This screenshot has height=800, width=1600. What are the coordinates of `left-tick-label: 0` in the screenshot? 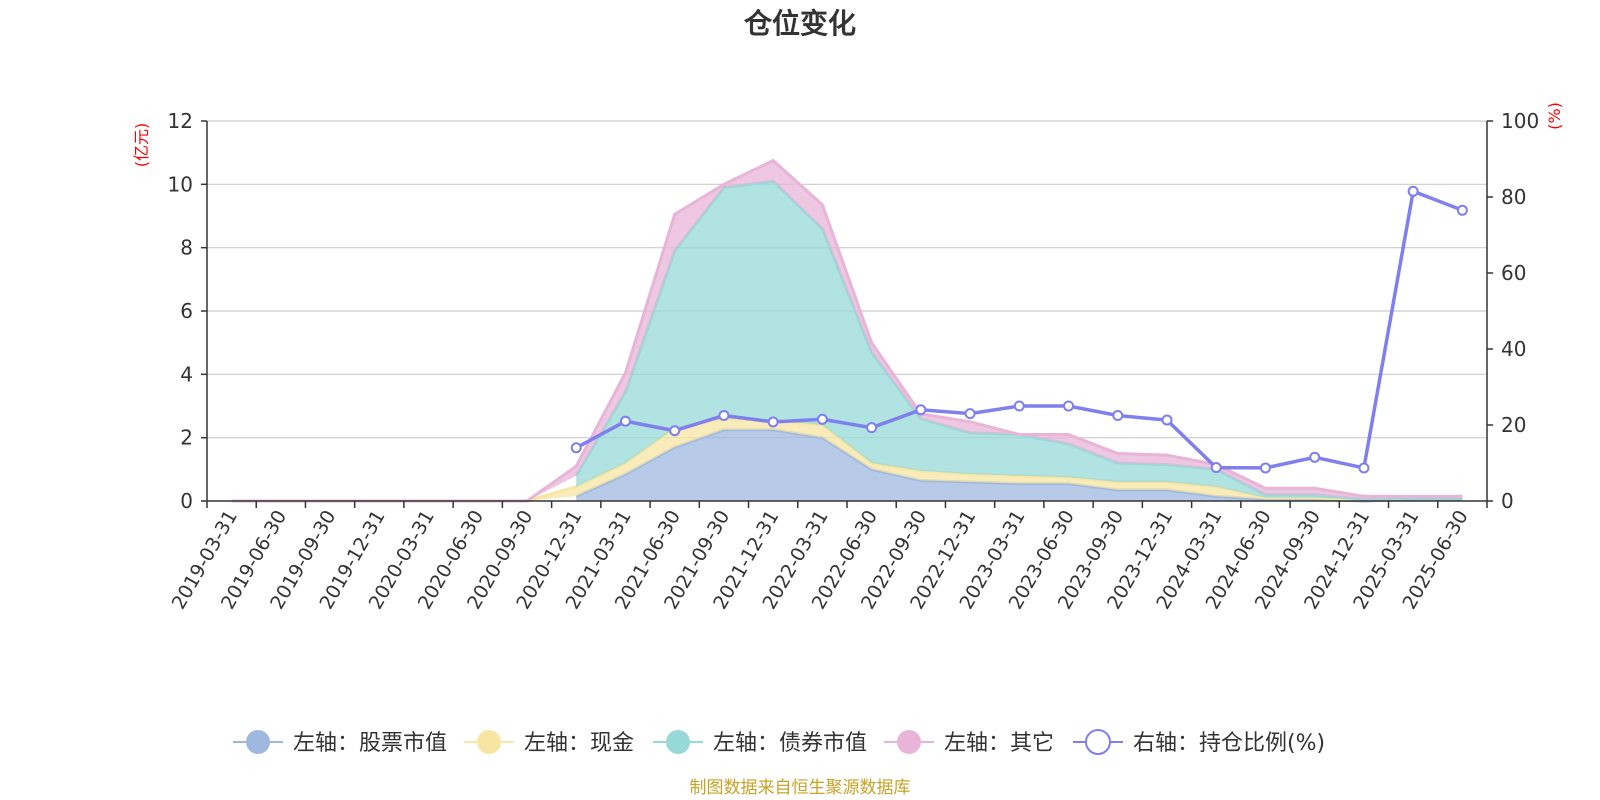 It's located at (186, 501).